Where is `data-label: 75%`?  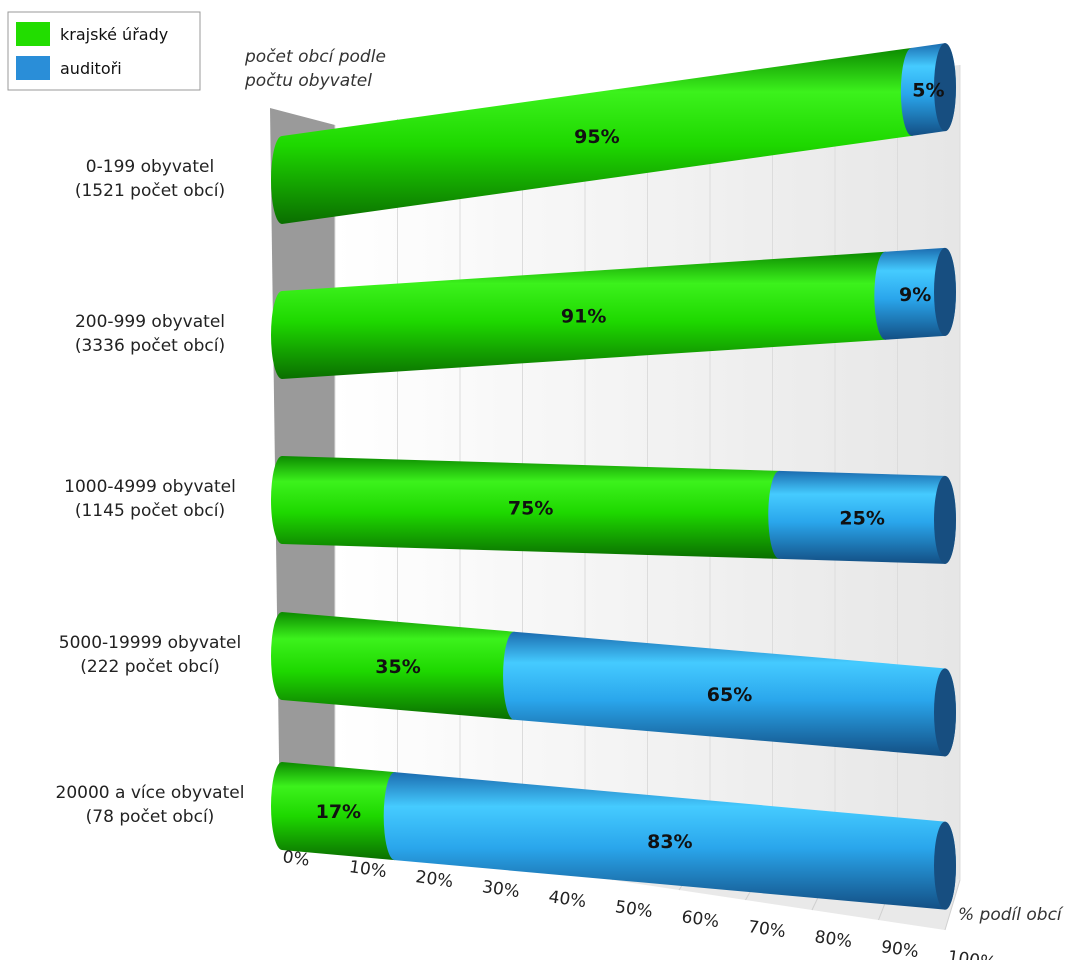 data-label: 75% is located at coordinates (530, 508).